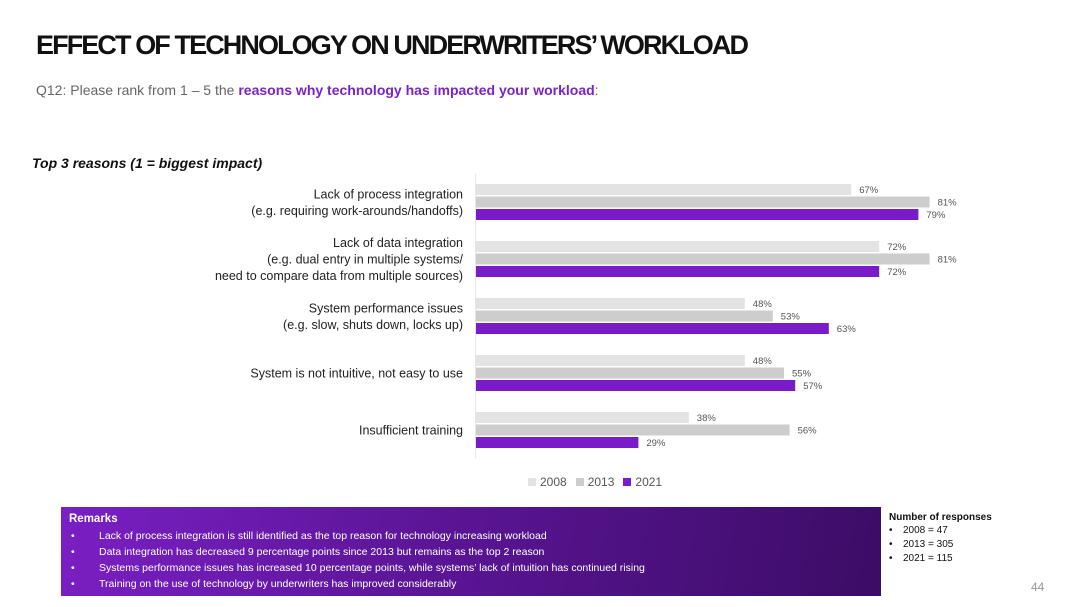 This screenshot has height=607, width=1080. Describe the element at coordinates (137, 90) in the screenshot. I see `question-prefix: Q12: Please rank from 1 – 5 the` at that location.